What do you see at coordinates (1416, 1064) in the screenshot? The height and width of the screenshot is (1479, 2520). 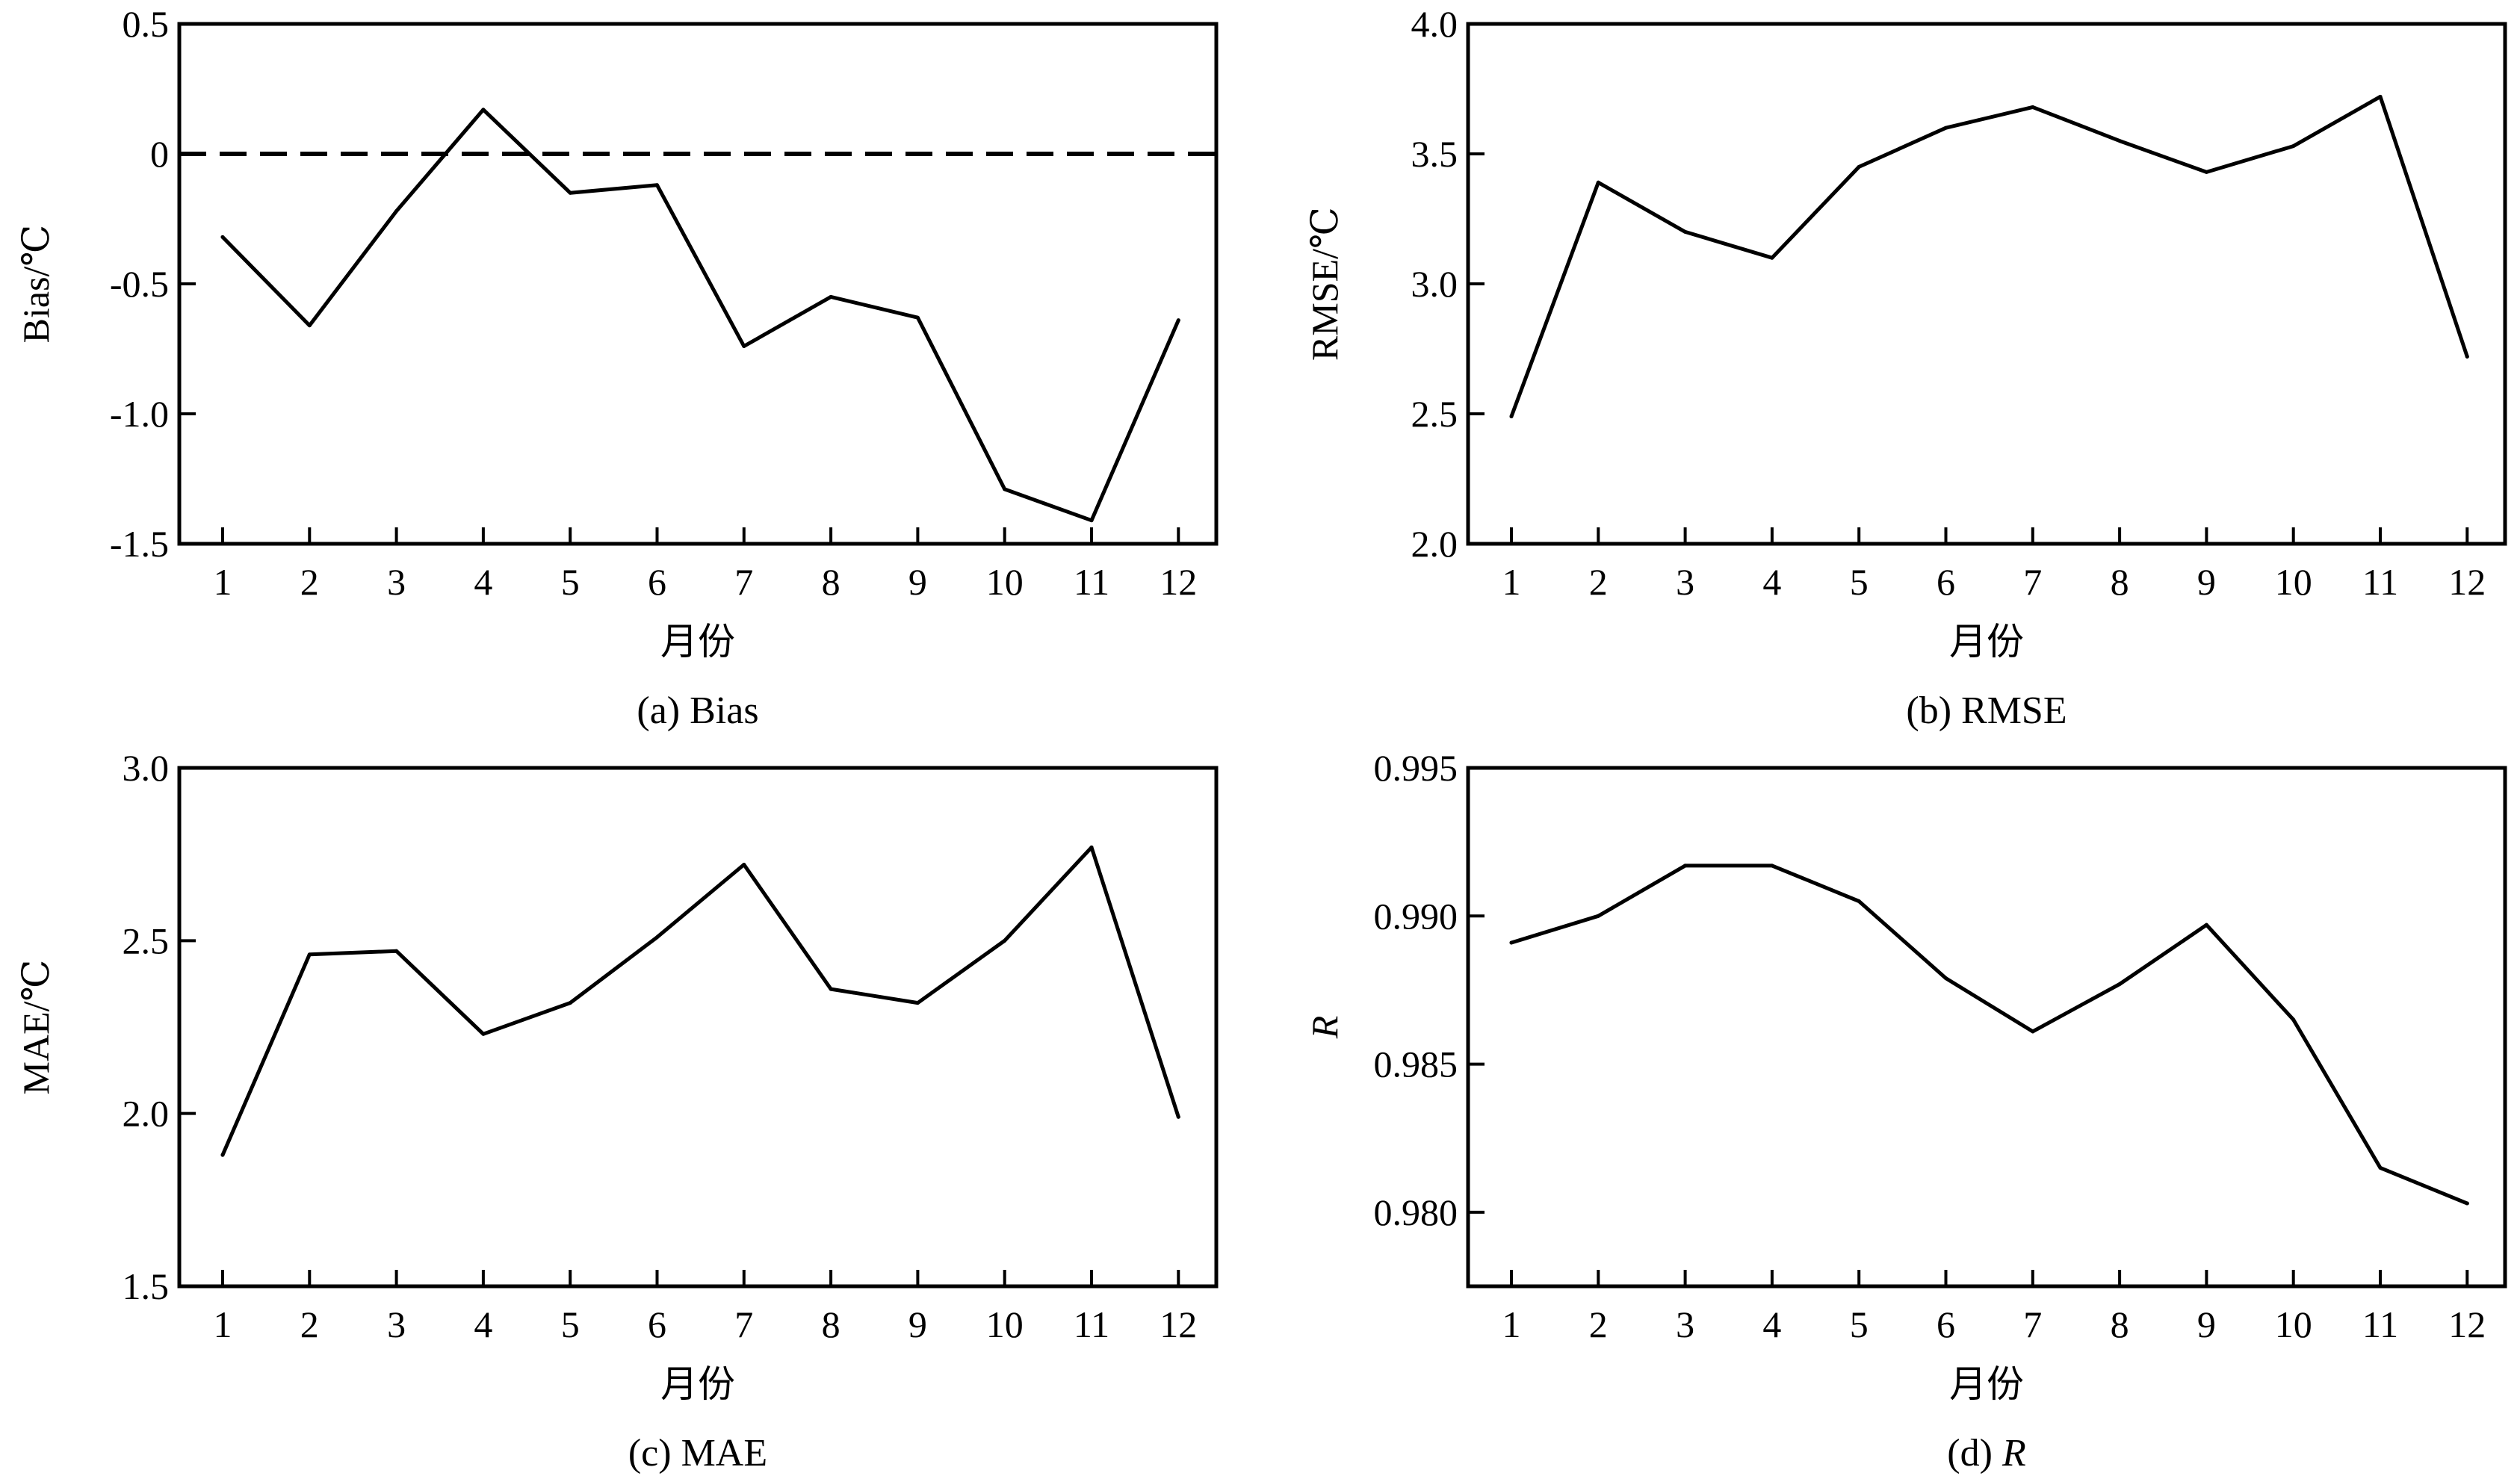 I see `y-tick-label: 0.985` at bounding box center [1416, 1064].